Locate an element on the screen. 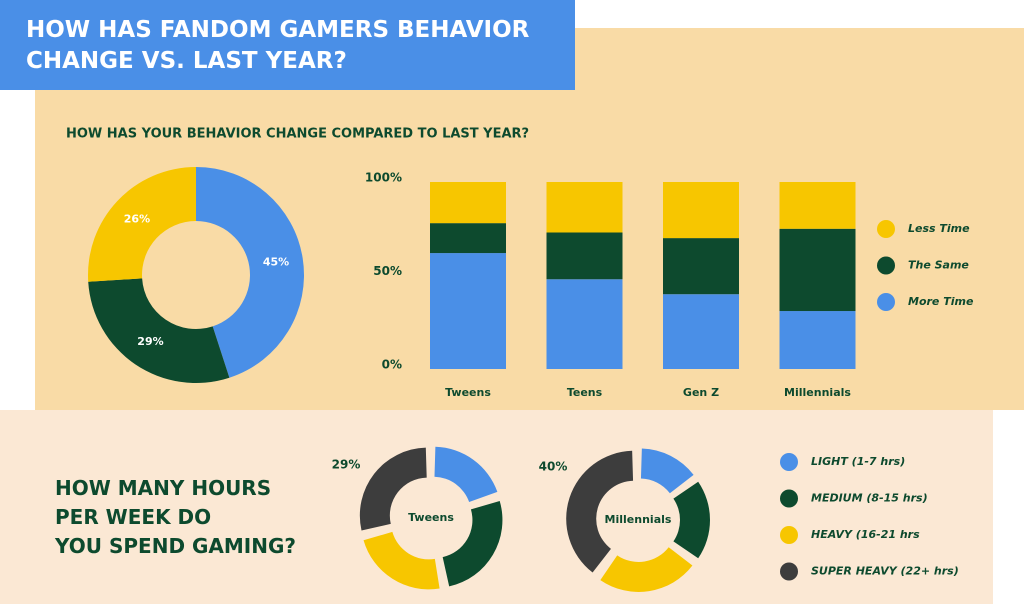 The image size is (1024, 604). y-tick-label: 0% is located at coordinates (392, 365).